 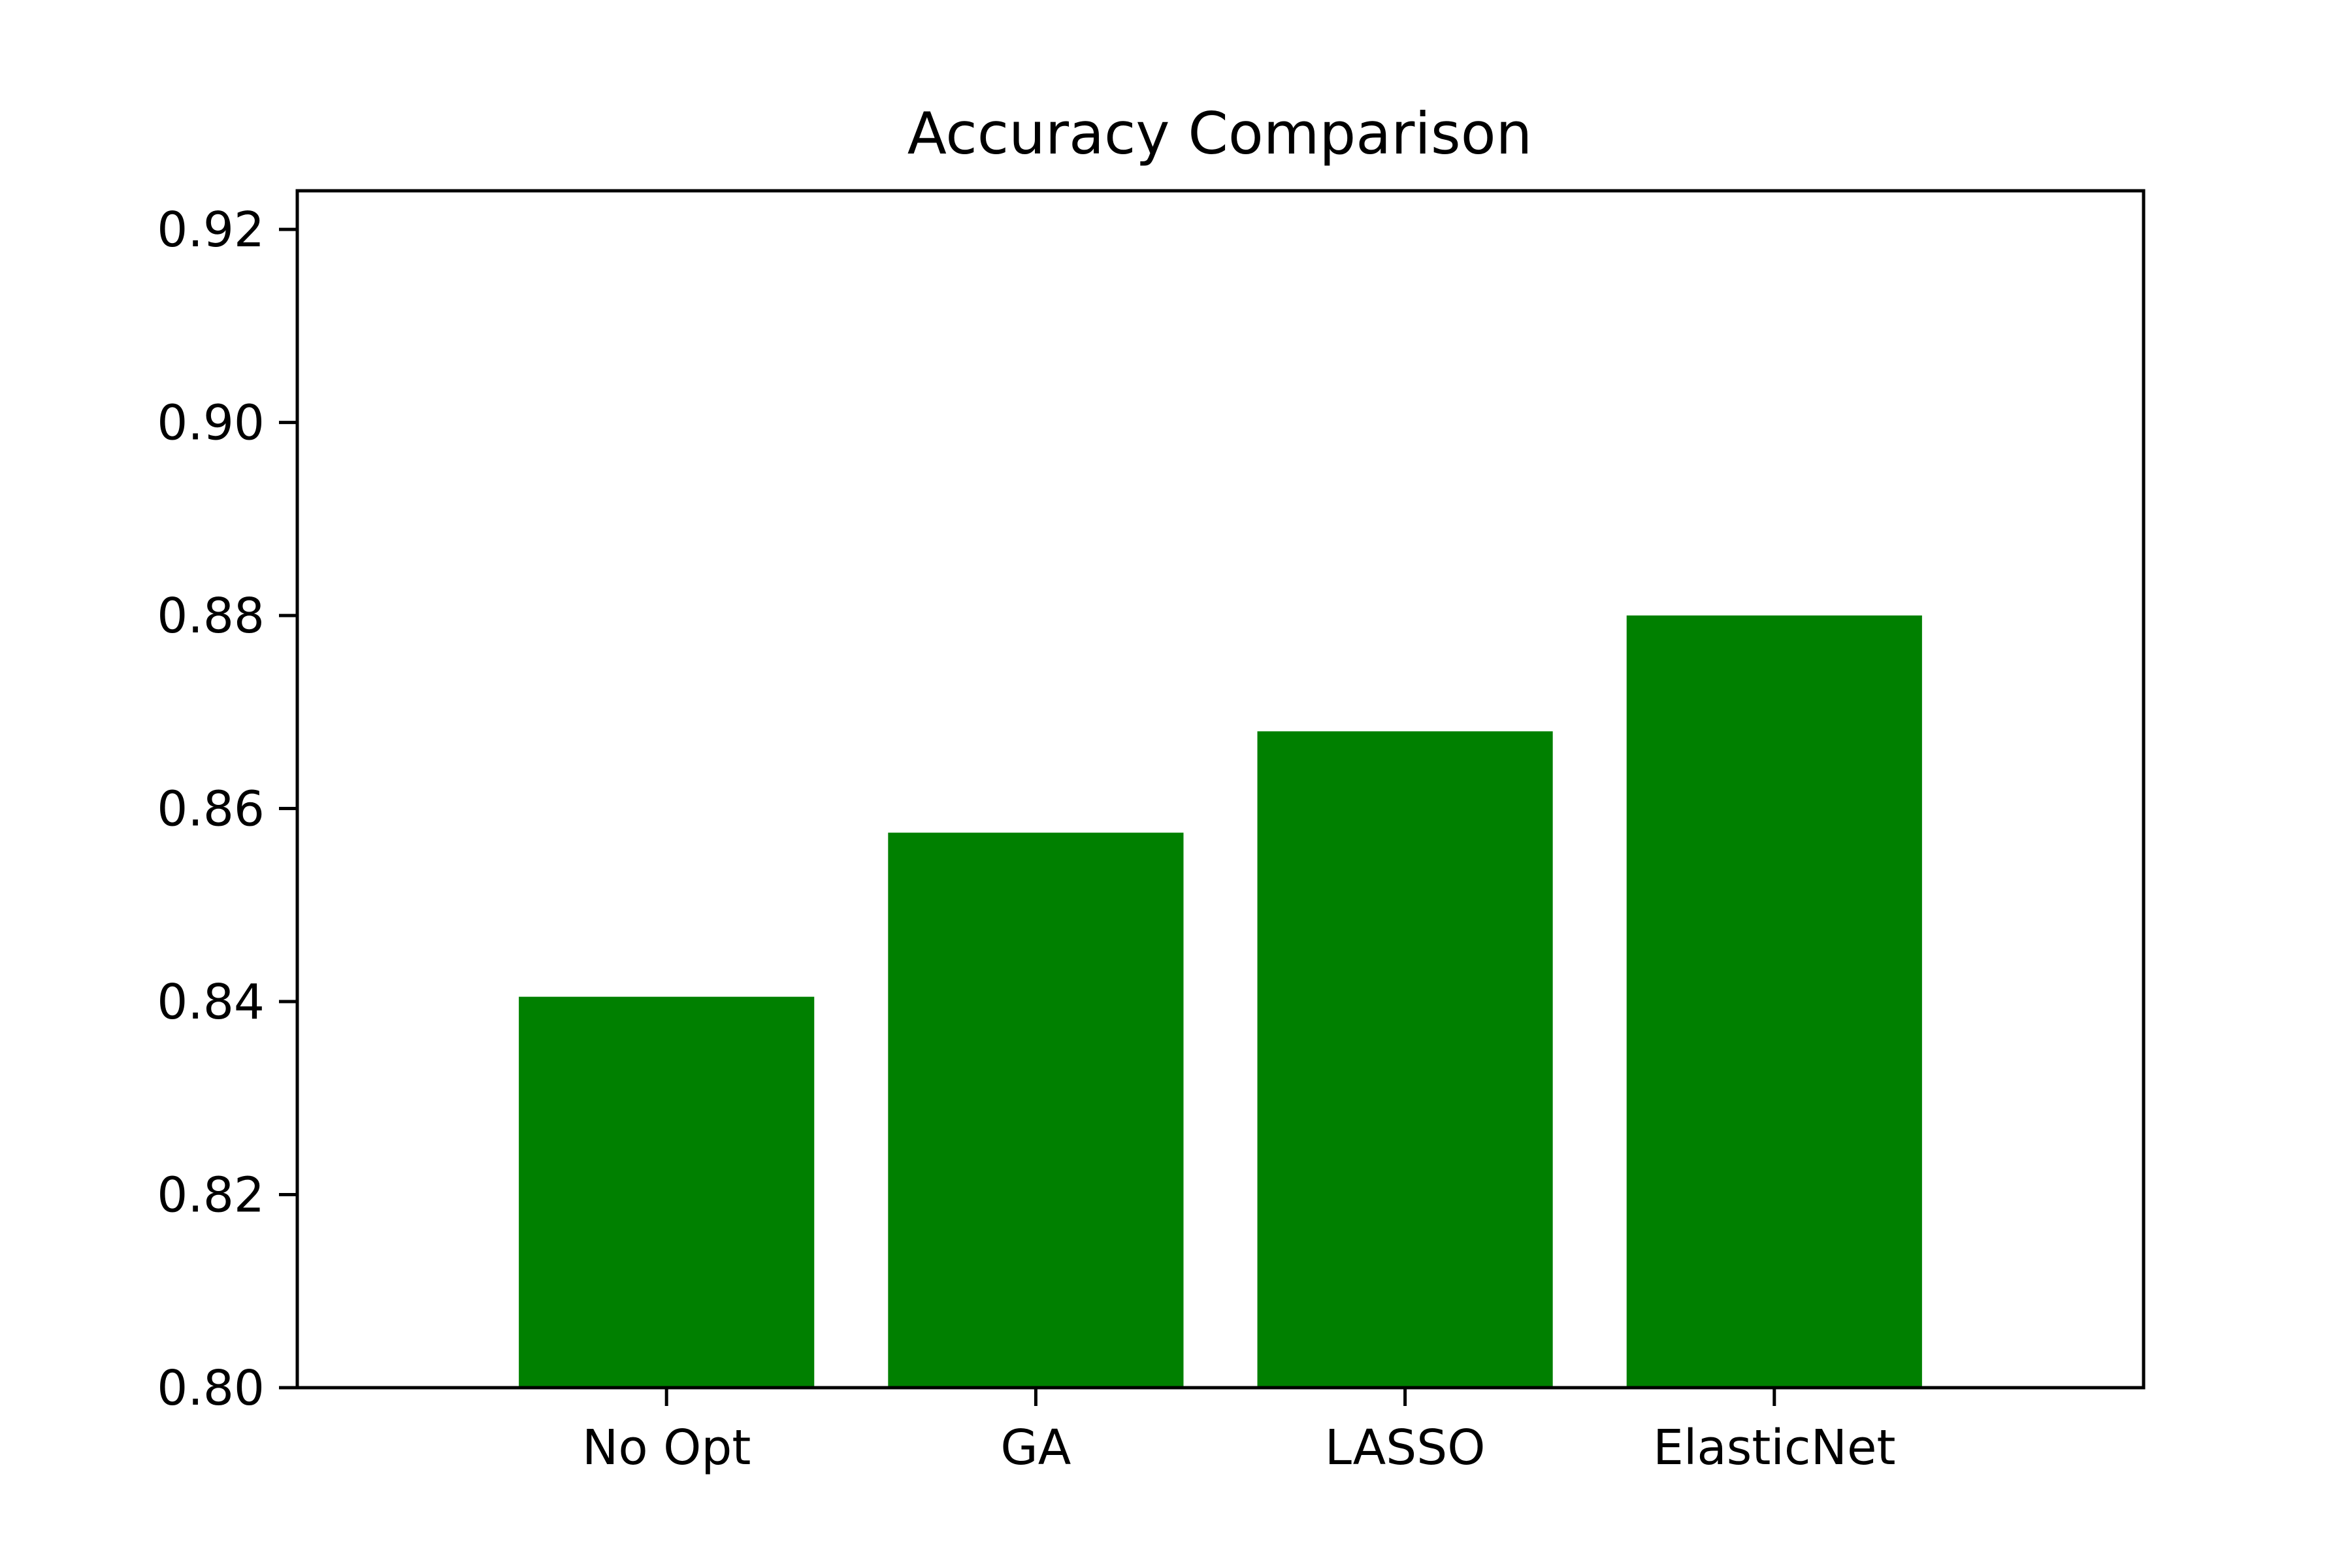 What do you see at coordinates (1405, 1059) in the screenshot?
I see `bar-lasso` at bounding box center [1405, 1059].